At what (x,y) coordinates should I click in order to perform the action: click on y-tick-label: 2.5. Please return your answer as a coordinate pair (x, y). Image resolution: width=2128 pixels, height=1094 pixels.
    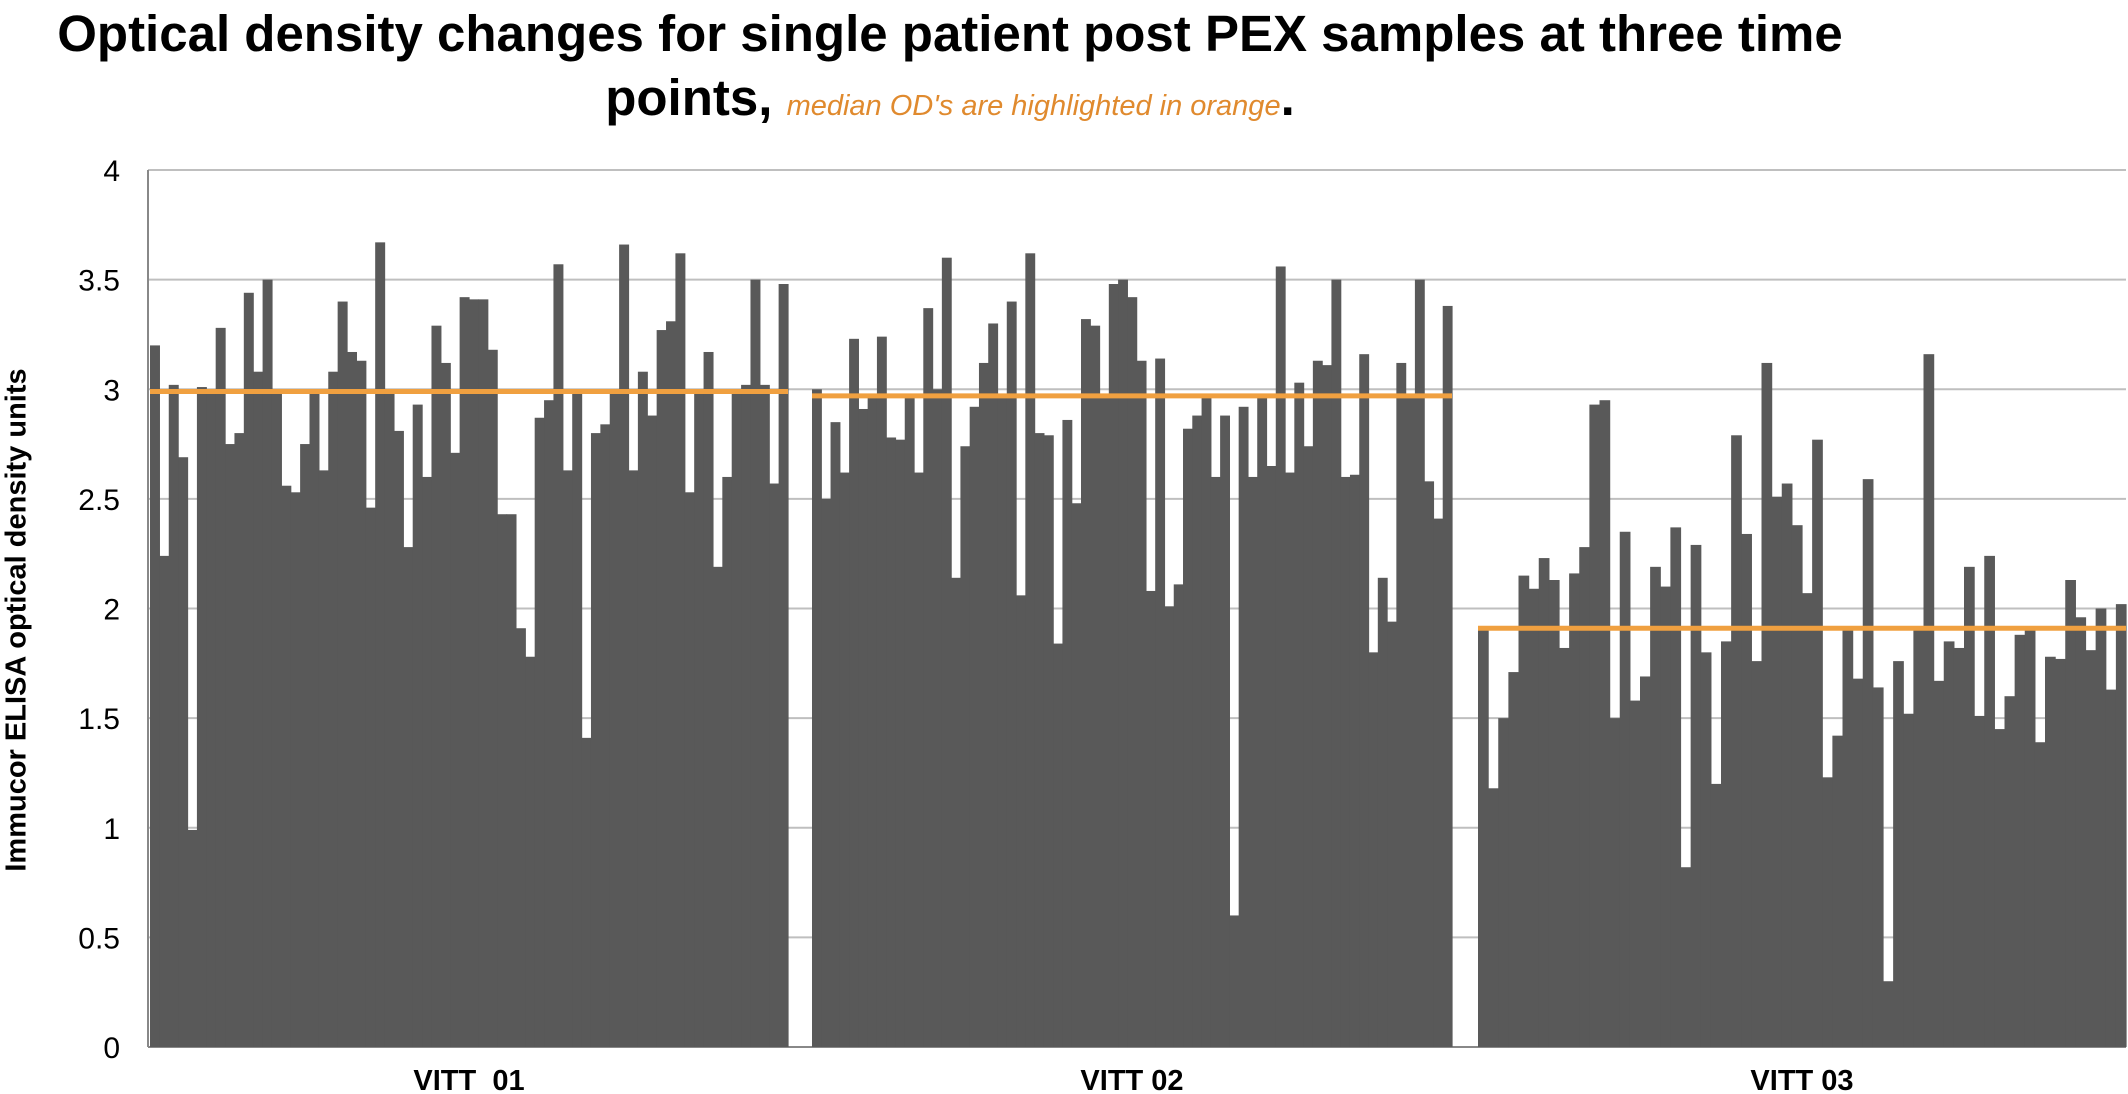
    Looking at the image, I should click on (99, 500).